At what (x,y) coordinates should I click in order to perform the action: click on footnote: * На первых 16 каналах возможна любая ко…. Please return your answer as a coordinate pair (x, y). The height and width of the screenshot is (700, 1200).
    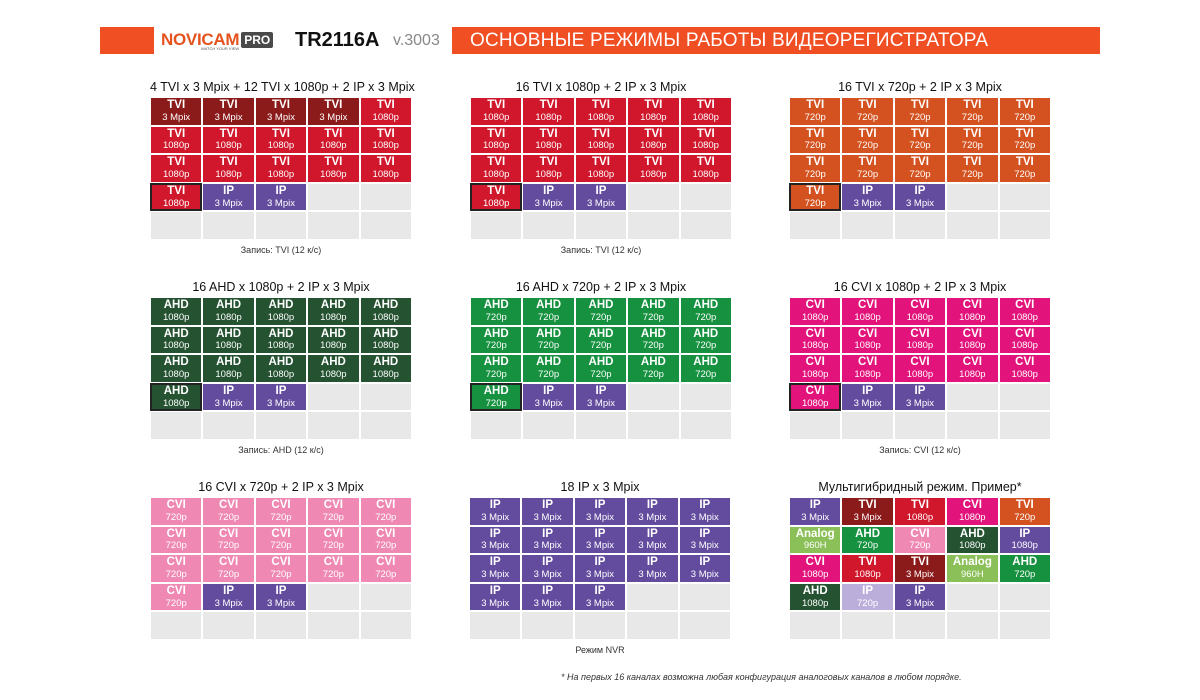
    Looking at the image, I should click on (761, 677).